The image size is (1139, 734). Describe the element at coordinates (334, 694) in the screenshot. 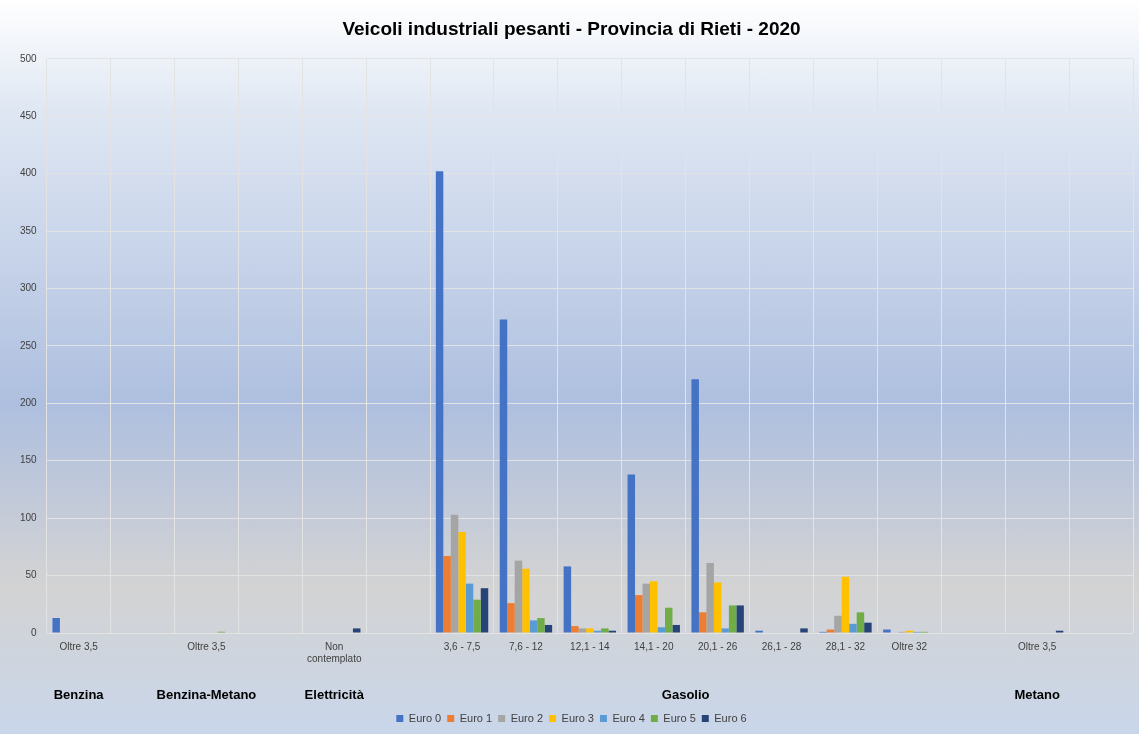

I see `text: Elettricità` at that location.